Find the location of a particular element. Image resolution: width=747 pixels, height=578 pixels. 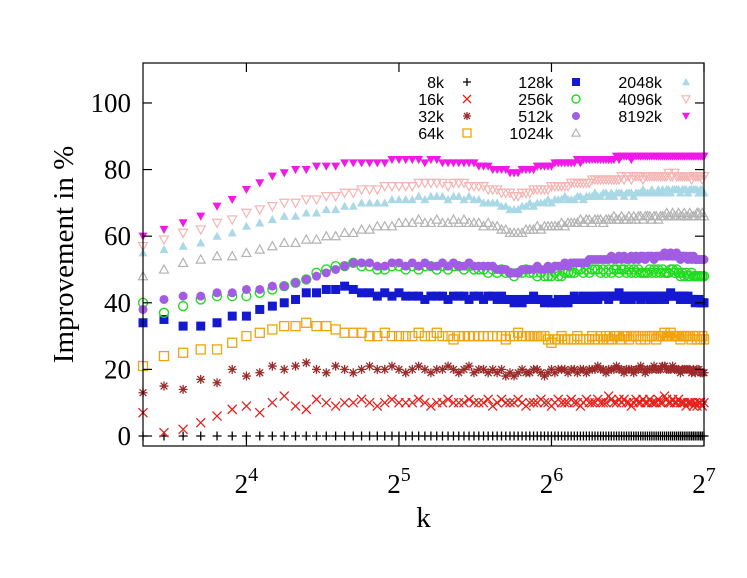

series-2048k is located at coordinates (423, 221).